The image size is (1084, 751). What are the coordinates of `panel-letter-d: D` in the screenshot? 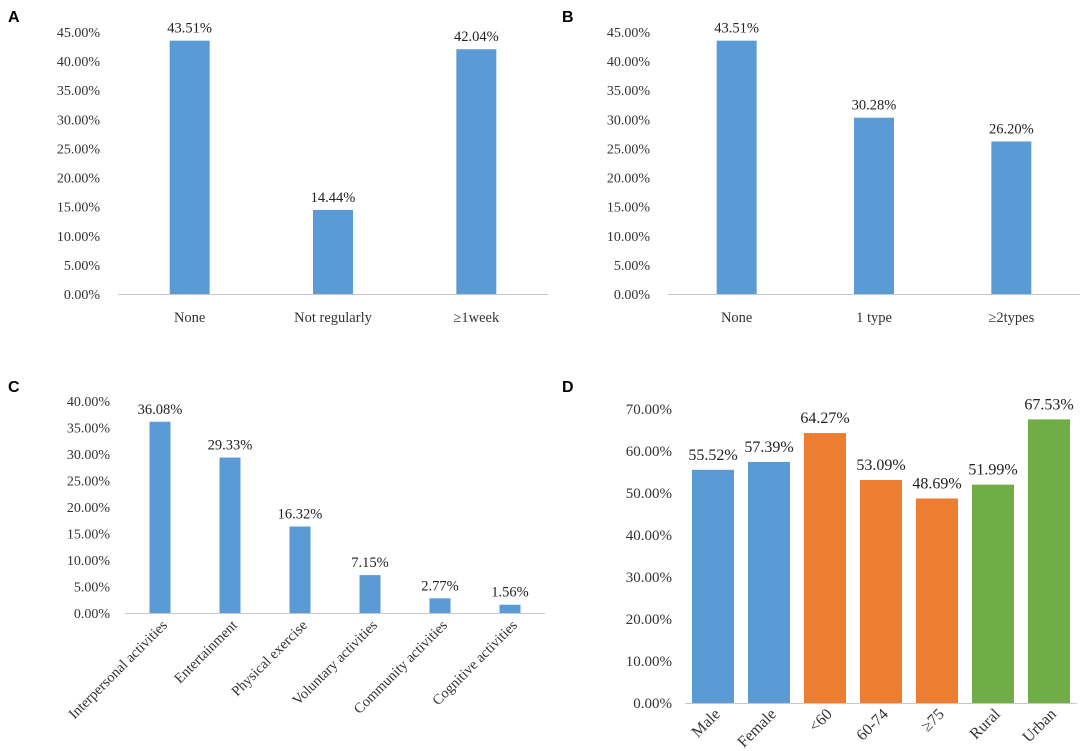 It's located at (568, 387).